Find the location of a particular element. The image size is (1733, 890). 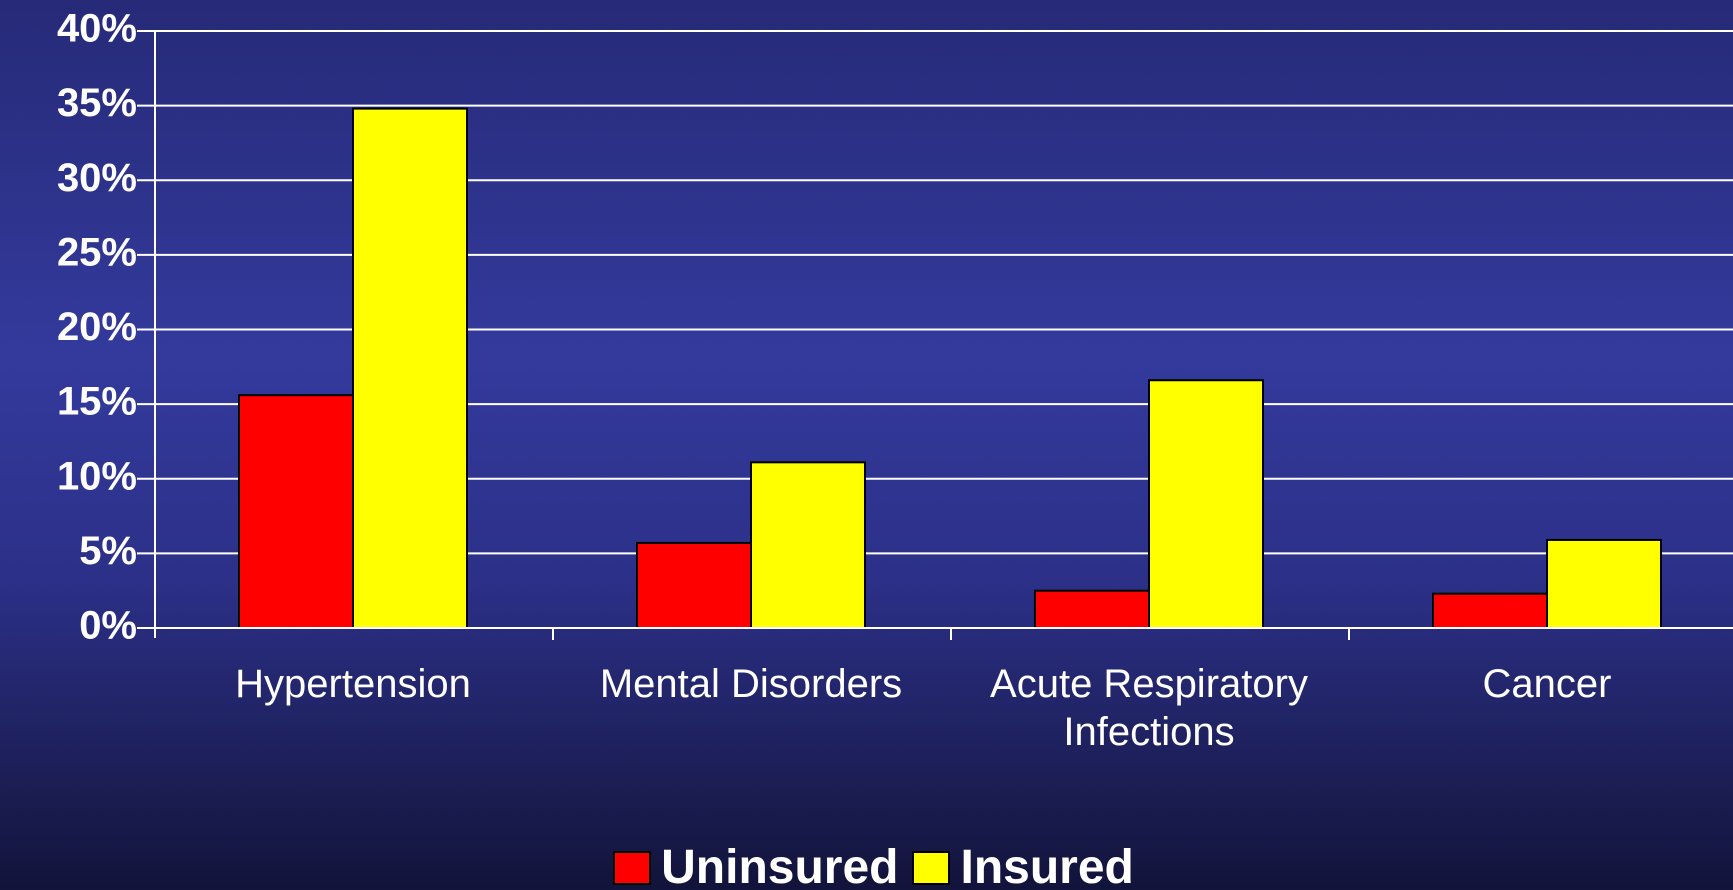

x-tick-label: Acute Respiratory Infections is located at coordinates (1149, 708).